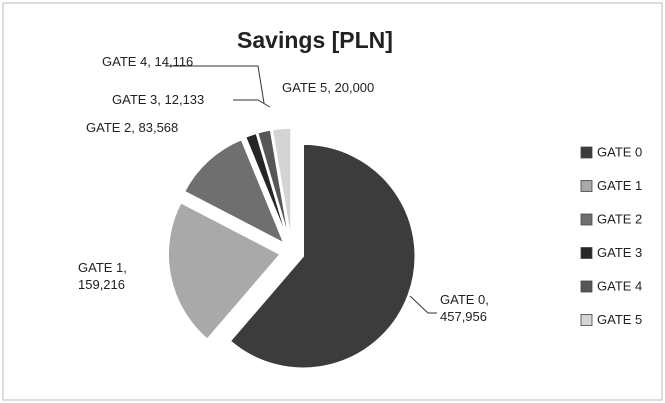 This screenshot has width=665, height=403. What do you see at coordinates (619, 218) in the screenshot?
I see `legend-label: GATE 2` at bounding box center [619, 218].